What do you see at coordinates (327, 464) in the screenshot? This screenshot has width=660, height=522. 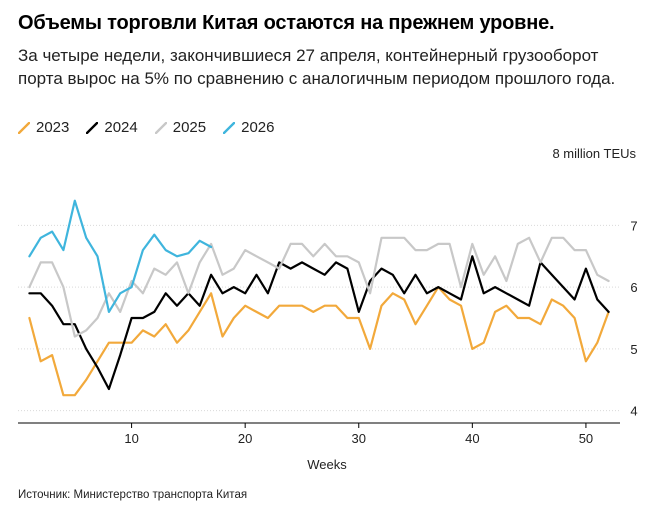 I see `x-axis-title: Weeks` at bounding box center [327, 464].